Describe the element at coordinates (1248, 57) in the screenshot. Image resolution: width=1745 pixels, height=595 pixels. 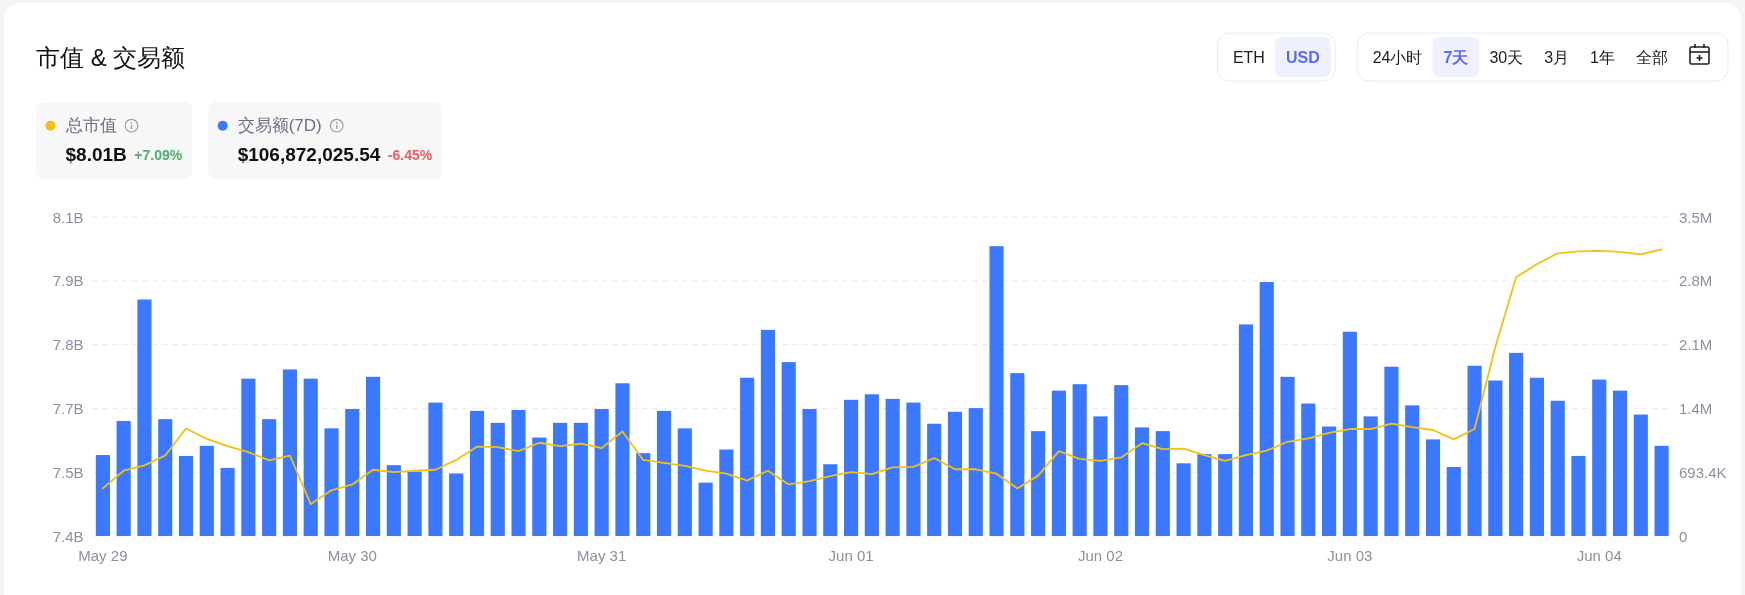
I see `control: ETH` at that location.